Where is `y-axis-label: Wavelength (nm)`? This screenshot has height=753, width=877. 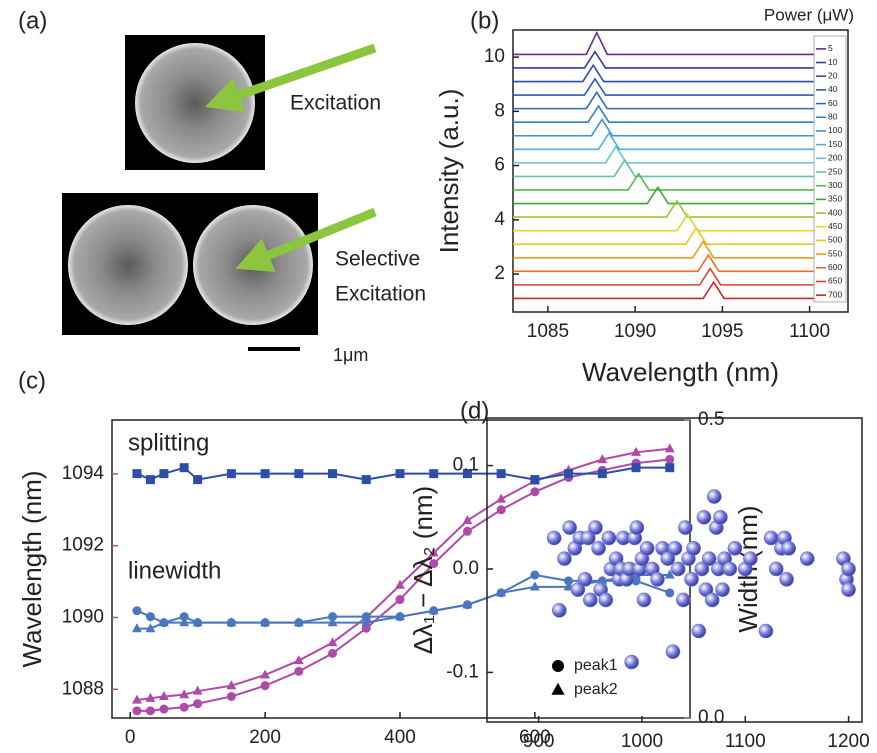
y-axis-label: Wavelength (nm) is located at coordinates (32, 569).